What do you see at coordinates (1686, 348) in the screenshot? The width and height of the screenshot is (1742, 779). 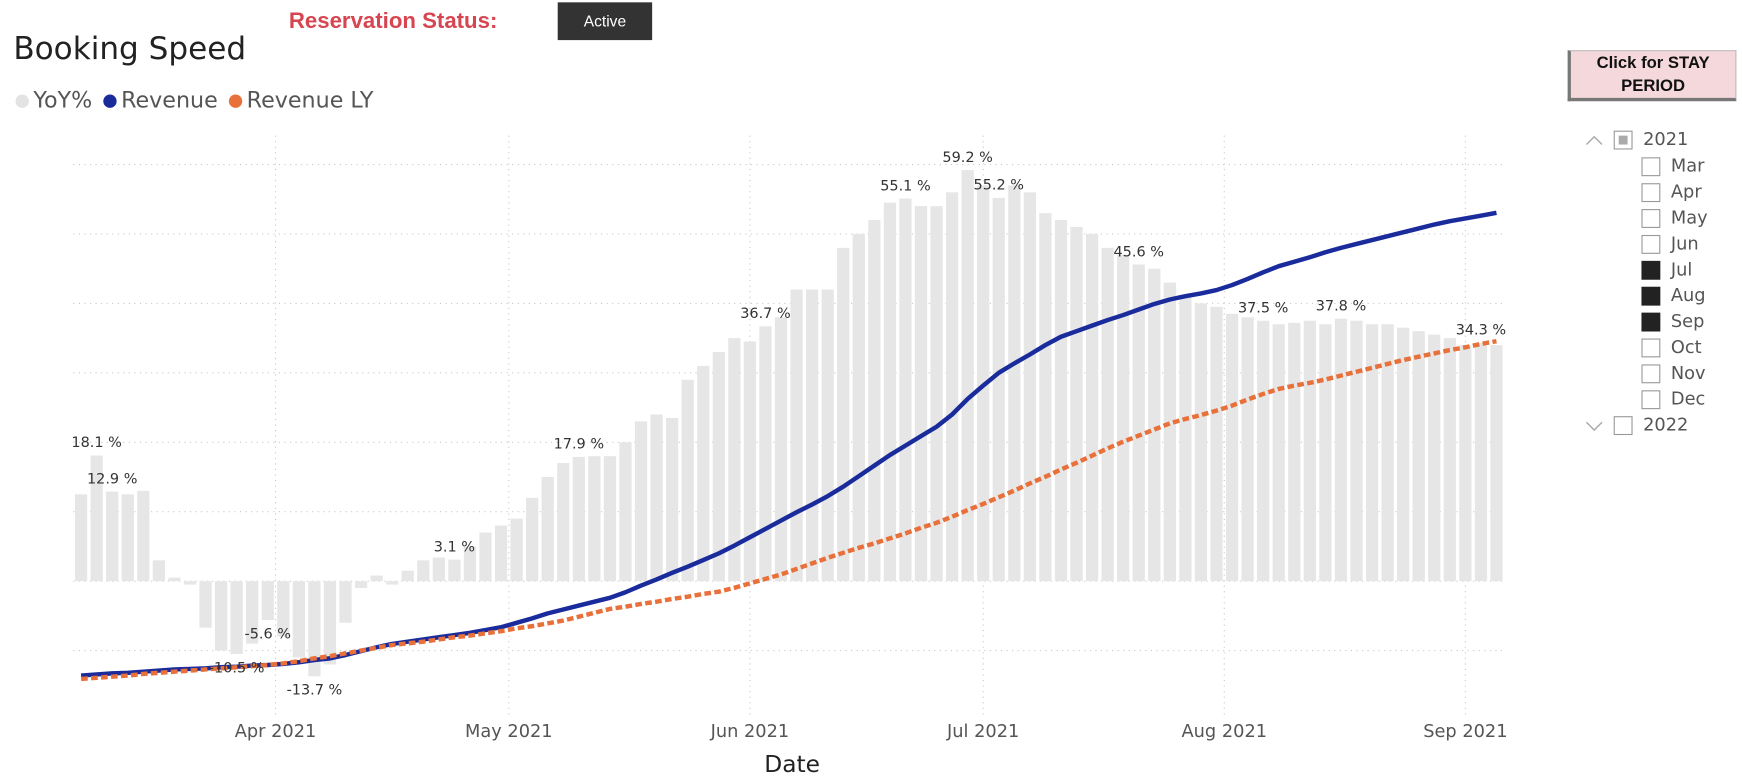 I see `month-label: Oct` at bounding box center [1686, 348].